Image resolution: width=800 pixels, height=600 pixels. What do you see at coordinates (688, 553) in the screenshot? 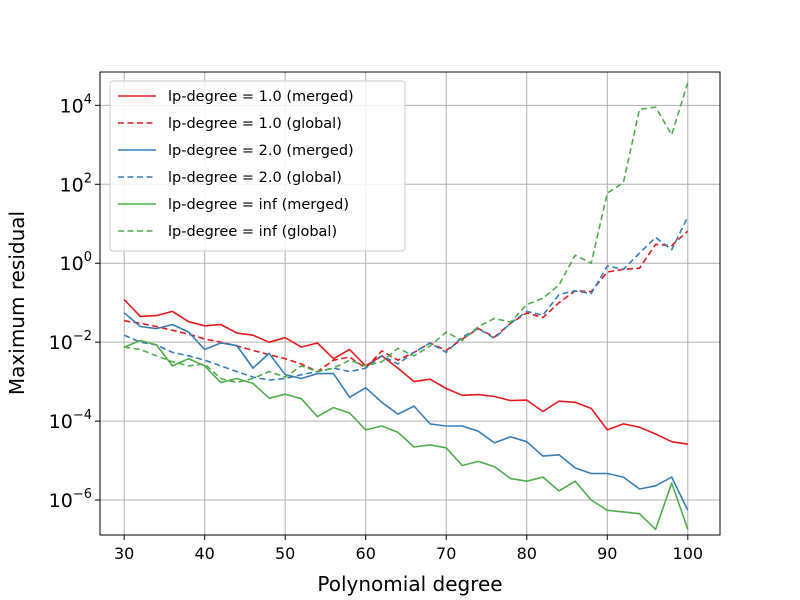
I see `x-tick-label: 100` at bounding box center [688, 553].